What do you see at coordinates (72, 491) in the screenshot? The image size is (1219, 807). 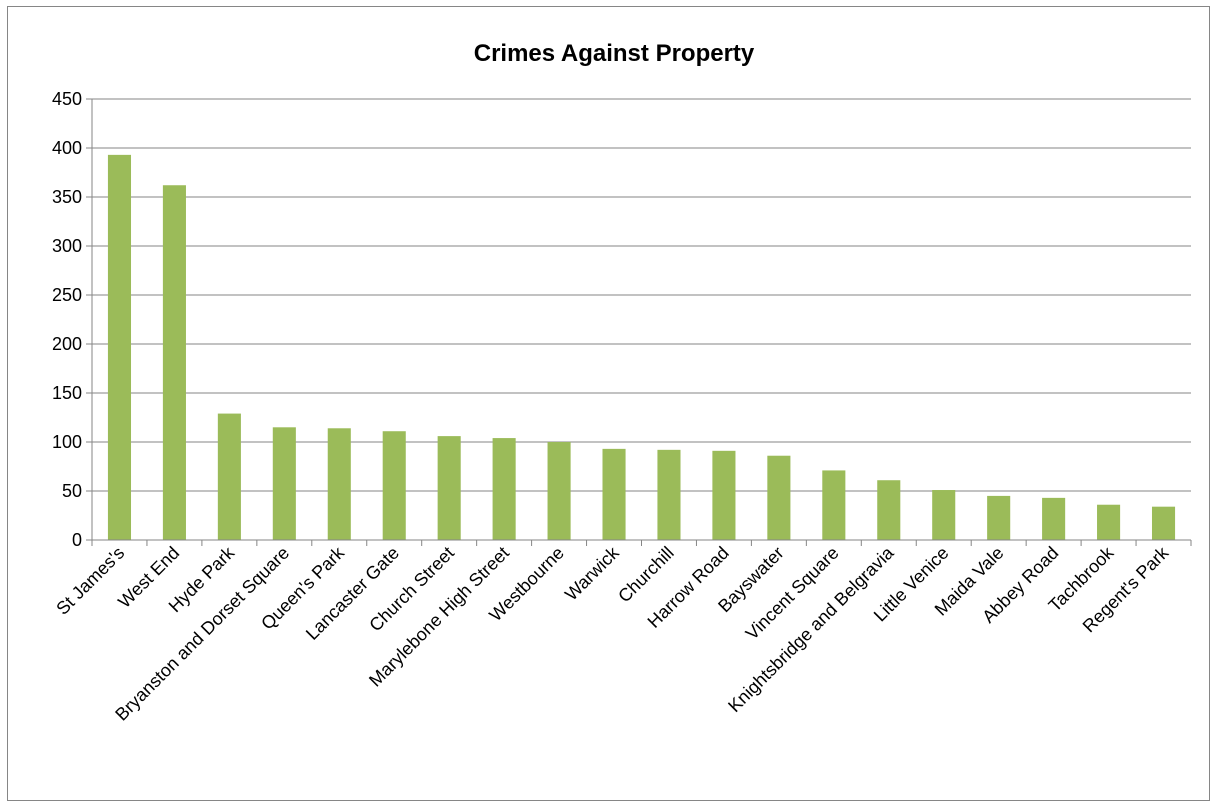 I see `y-tick-label: 50` at bounding box center [72, 491].